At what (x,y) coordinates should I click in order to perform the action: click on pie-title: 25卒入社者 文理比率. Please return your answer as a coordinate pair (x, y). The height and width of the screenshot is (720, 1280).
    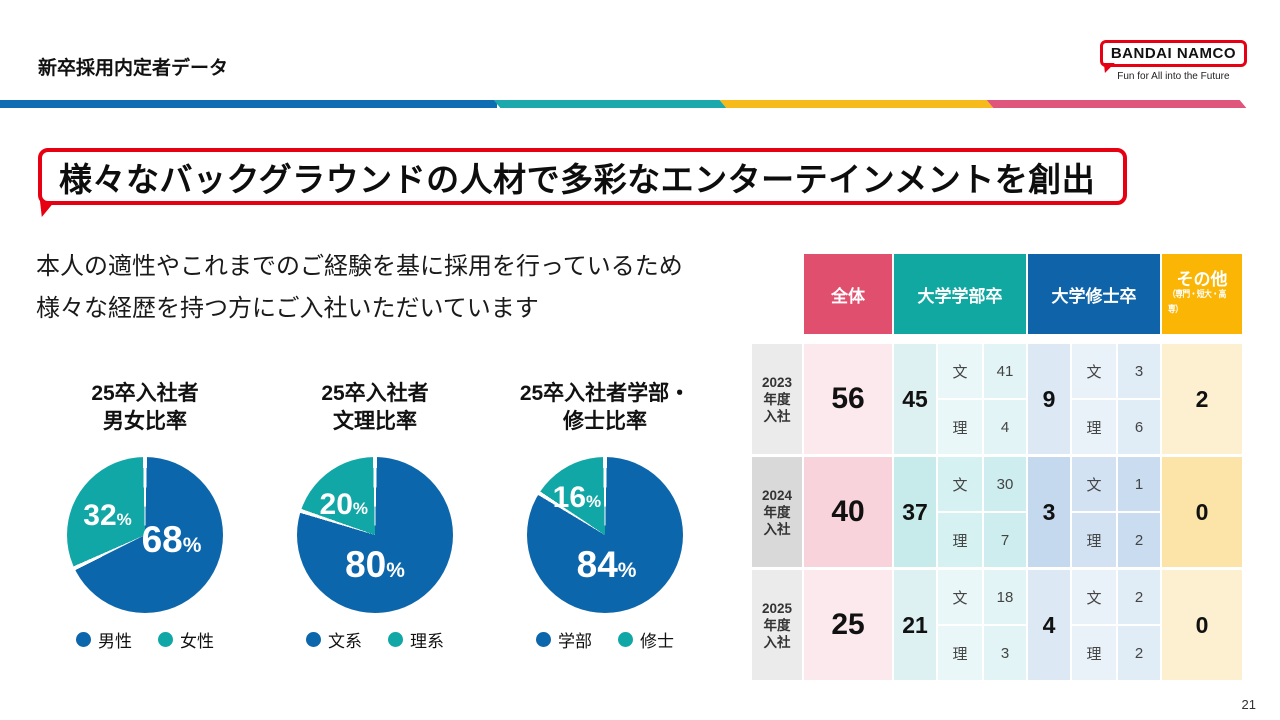
    Looking at the image, I should click on (375, 407).